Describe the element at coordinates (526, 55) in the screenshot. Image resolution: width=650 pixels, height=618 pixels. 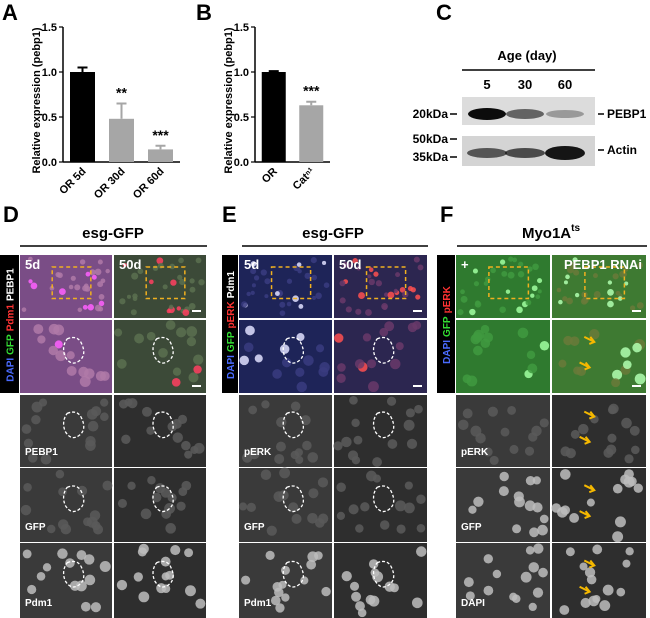
I see `age-label: Age (day)` at that location.